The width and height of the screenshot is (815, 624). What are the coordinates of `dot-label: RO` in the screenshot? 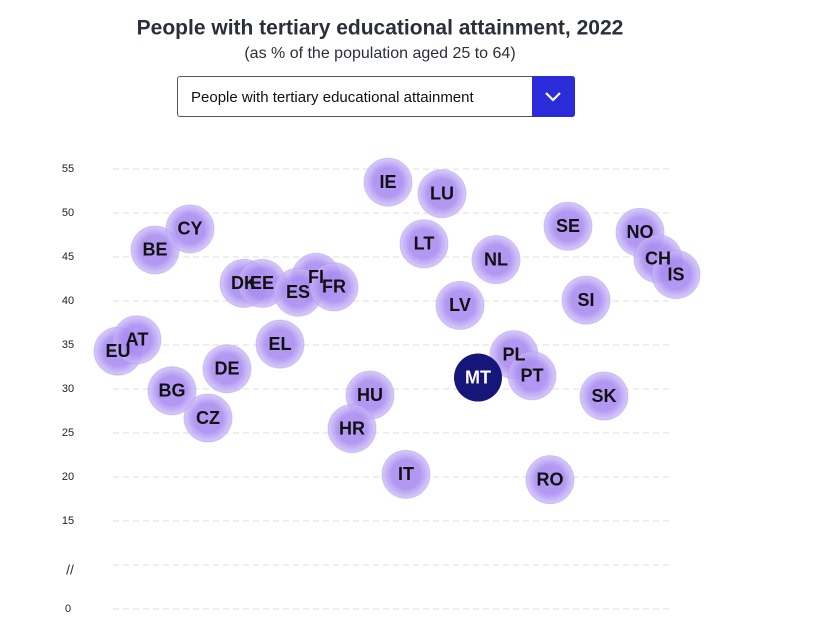 It's located at (550, 479).